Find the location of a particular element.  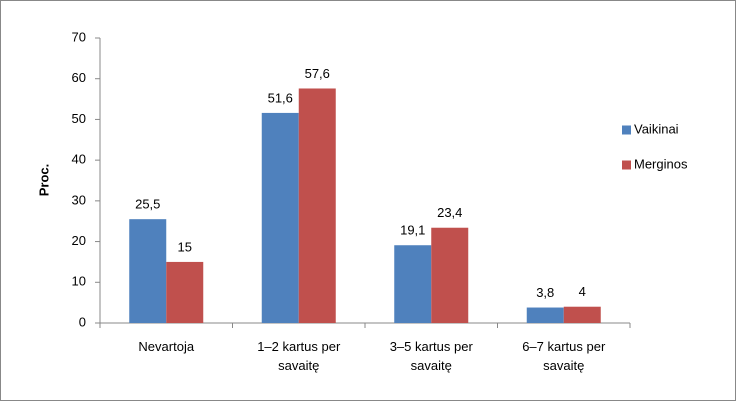

data-label: 25,5 is located at coordinates (147, 204).